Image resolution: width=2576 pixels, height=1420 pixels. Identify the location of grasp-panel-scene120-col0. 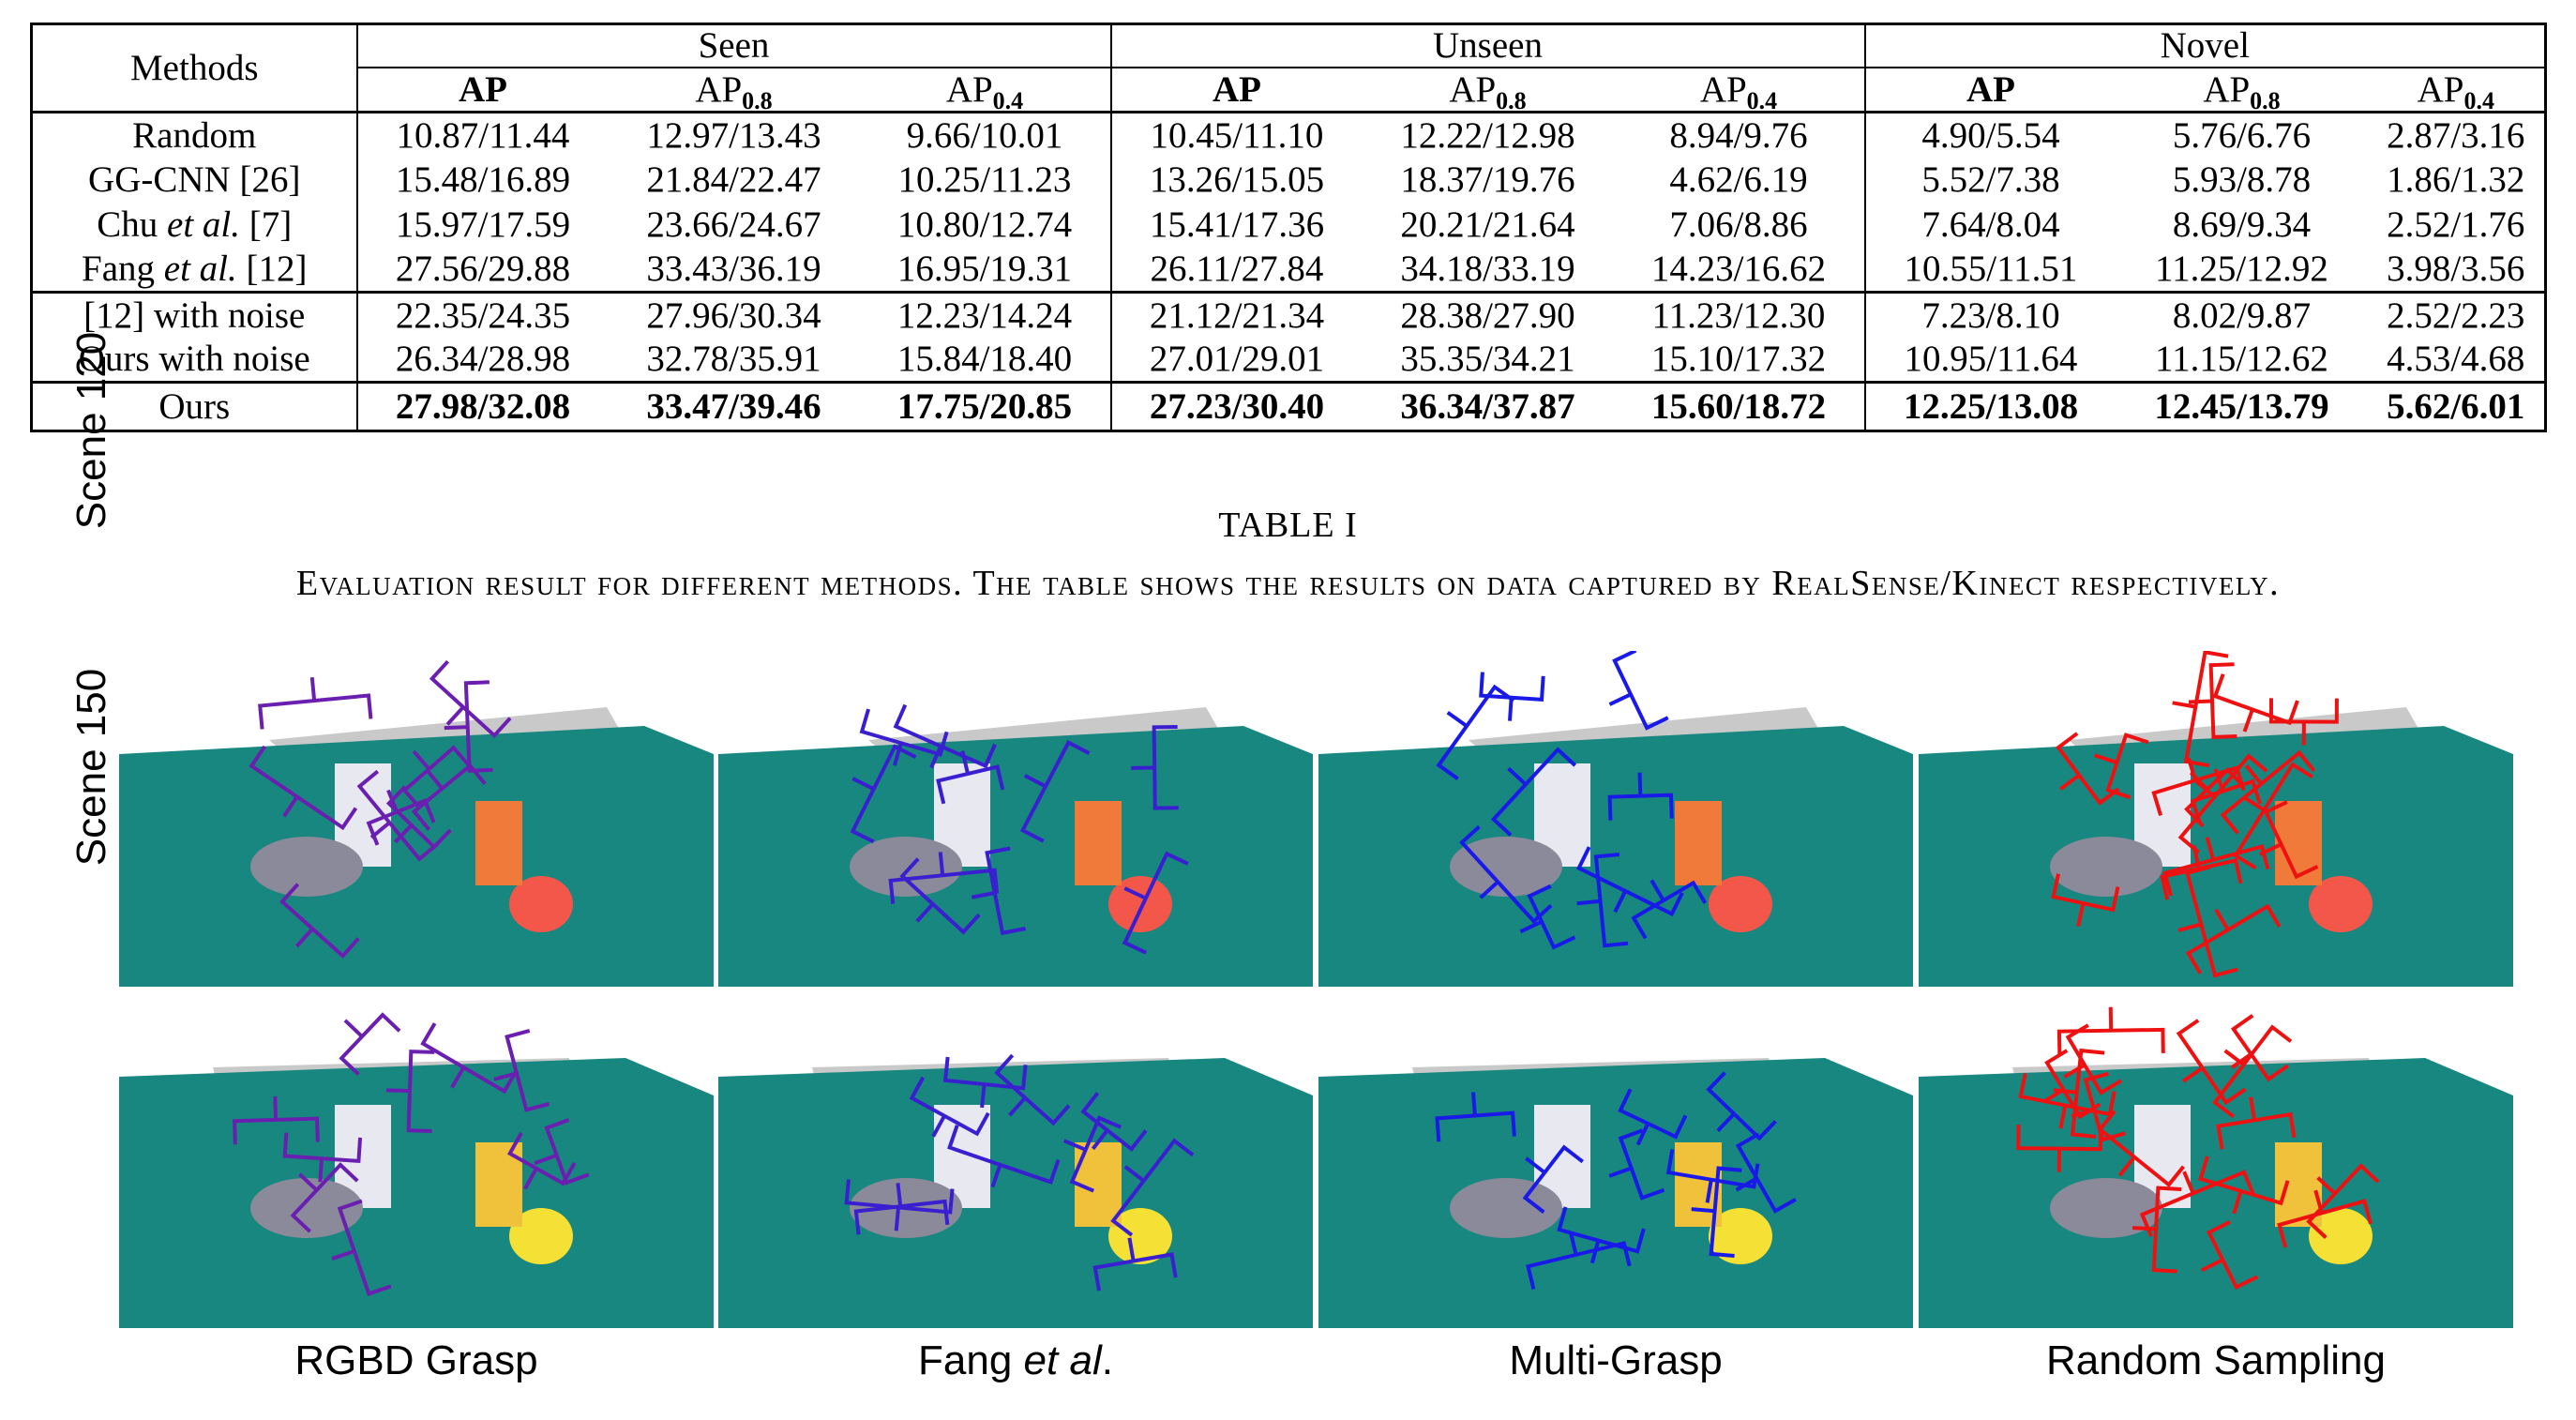
(416, 819).